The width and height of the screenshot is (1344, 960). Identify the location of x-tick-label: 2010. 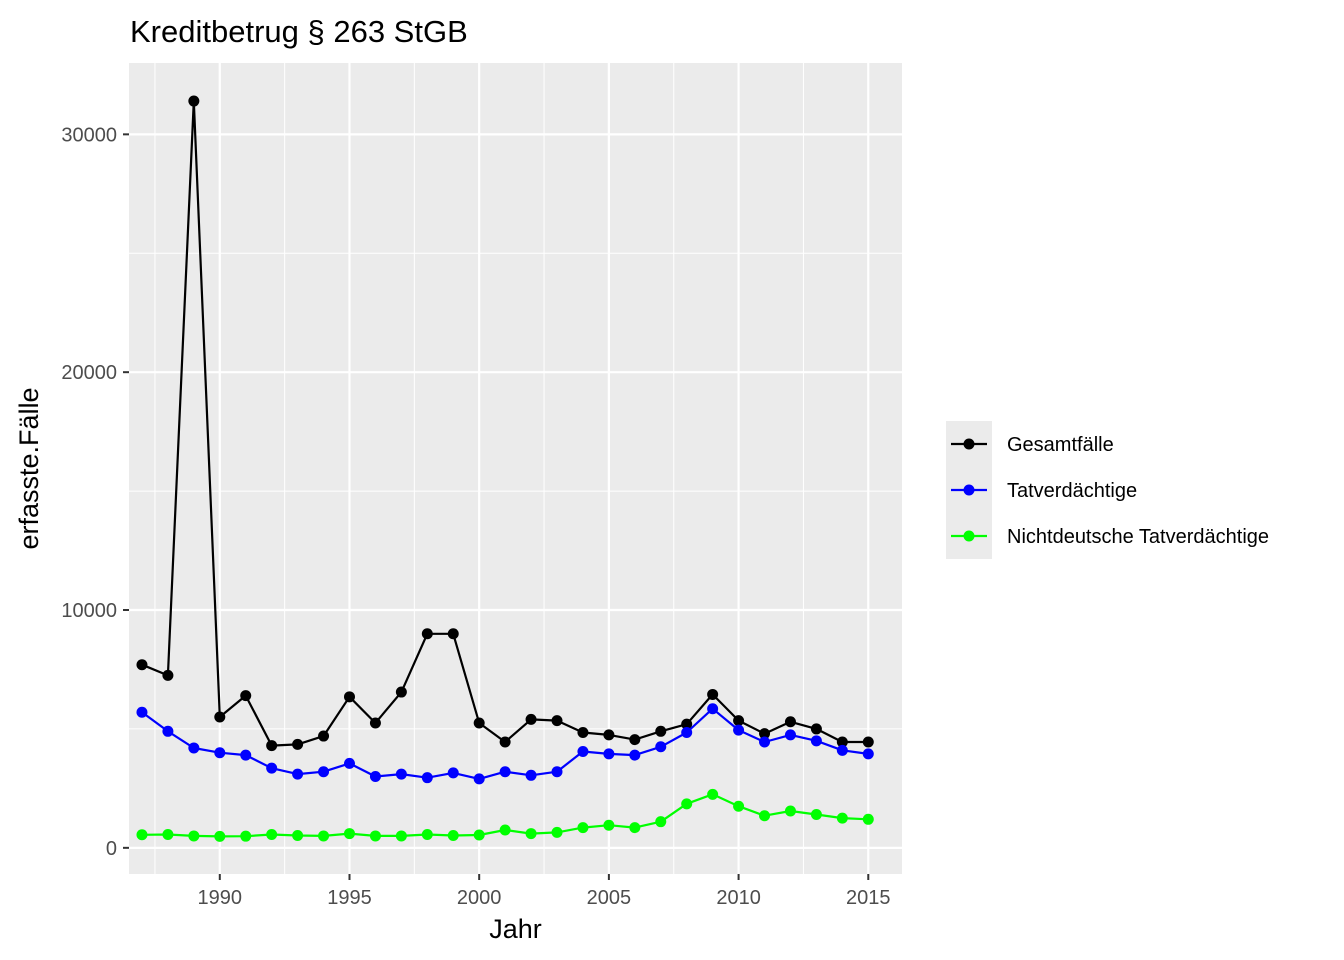
(738, 898).